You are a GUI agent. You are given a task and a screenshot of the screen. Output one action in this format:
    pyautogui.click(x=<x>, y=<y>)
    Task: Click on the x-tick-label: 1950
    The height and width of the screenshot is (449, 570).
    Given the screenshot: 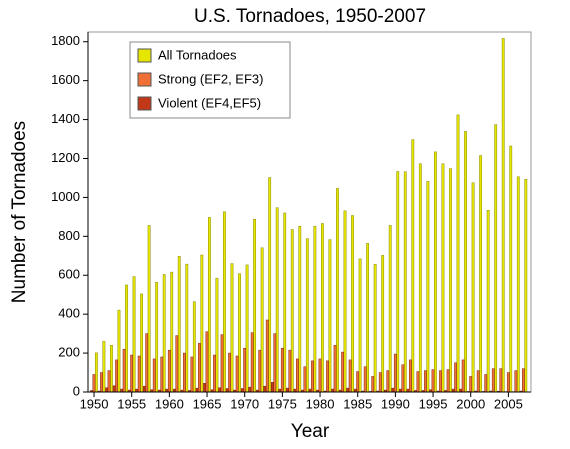 What is the action you would take?
    pyautogui.click(x=94, y=403)
    